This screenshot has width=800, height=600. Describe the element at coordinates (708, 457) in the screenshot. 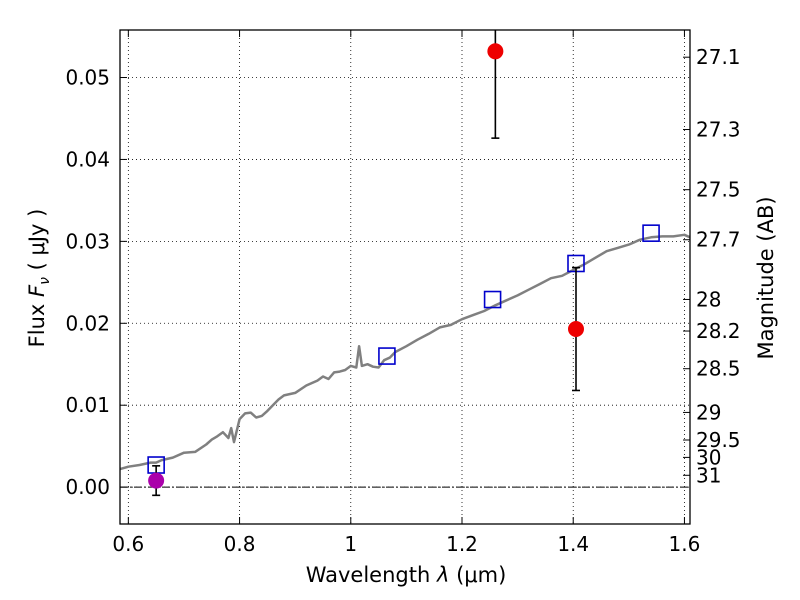

I see `y2-tick-label: 30` at that location.